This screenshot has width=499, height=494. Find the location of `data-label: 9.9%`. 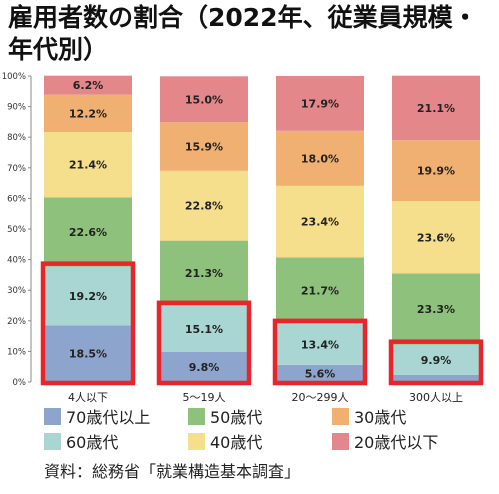

data-label: 9.9% is located at coordinates (436, 360).